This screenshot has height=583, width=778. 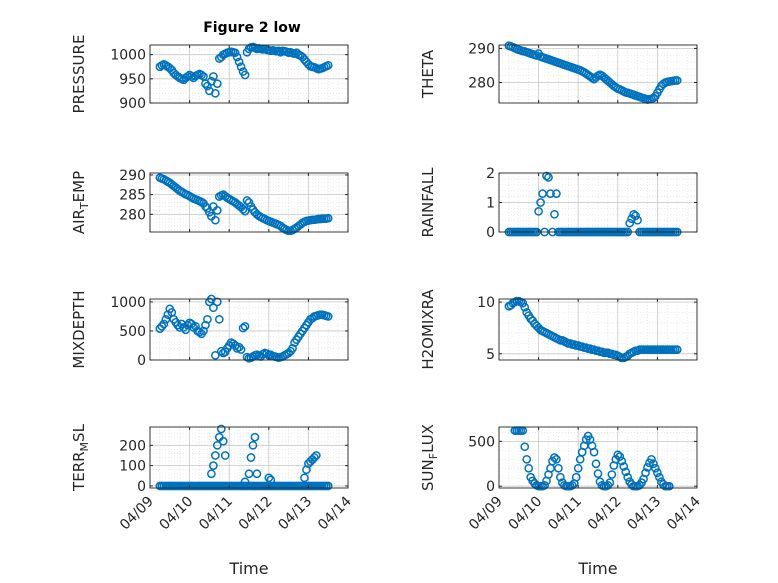 I want to click on subplot-air-temp: 280 285 290 AIRTEMP, so click(x=209, y=202).